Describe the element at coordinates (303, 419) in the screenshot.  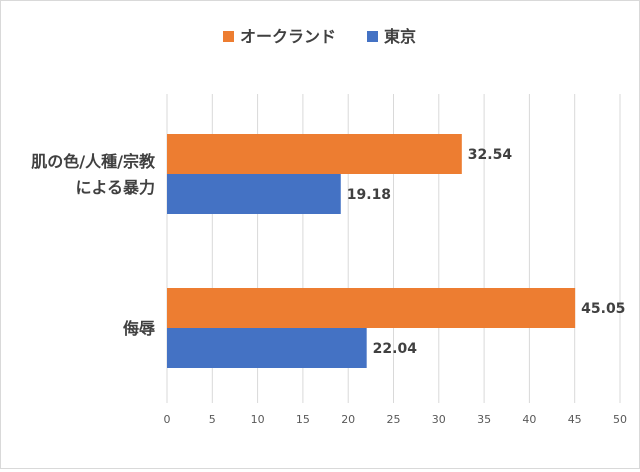
I see `x-tick-label-15: 15` at that location.